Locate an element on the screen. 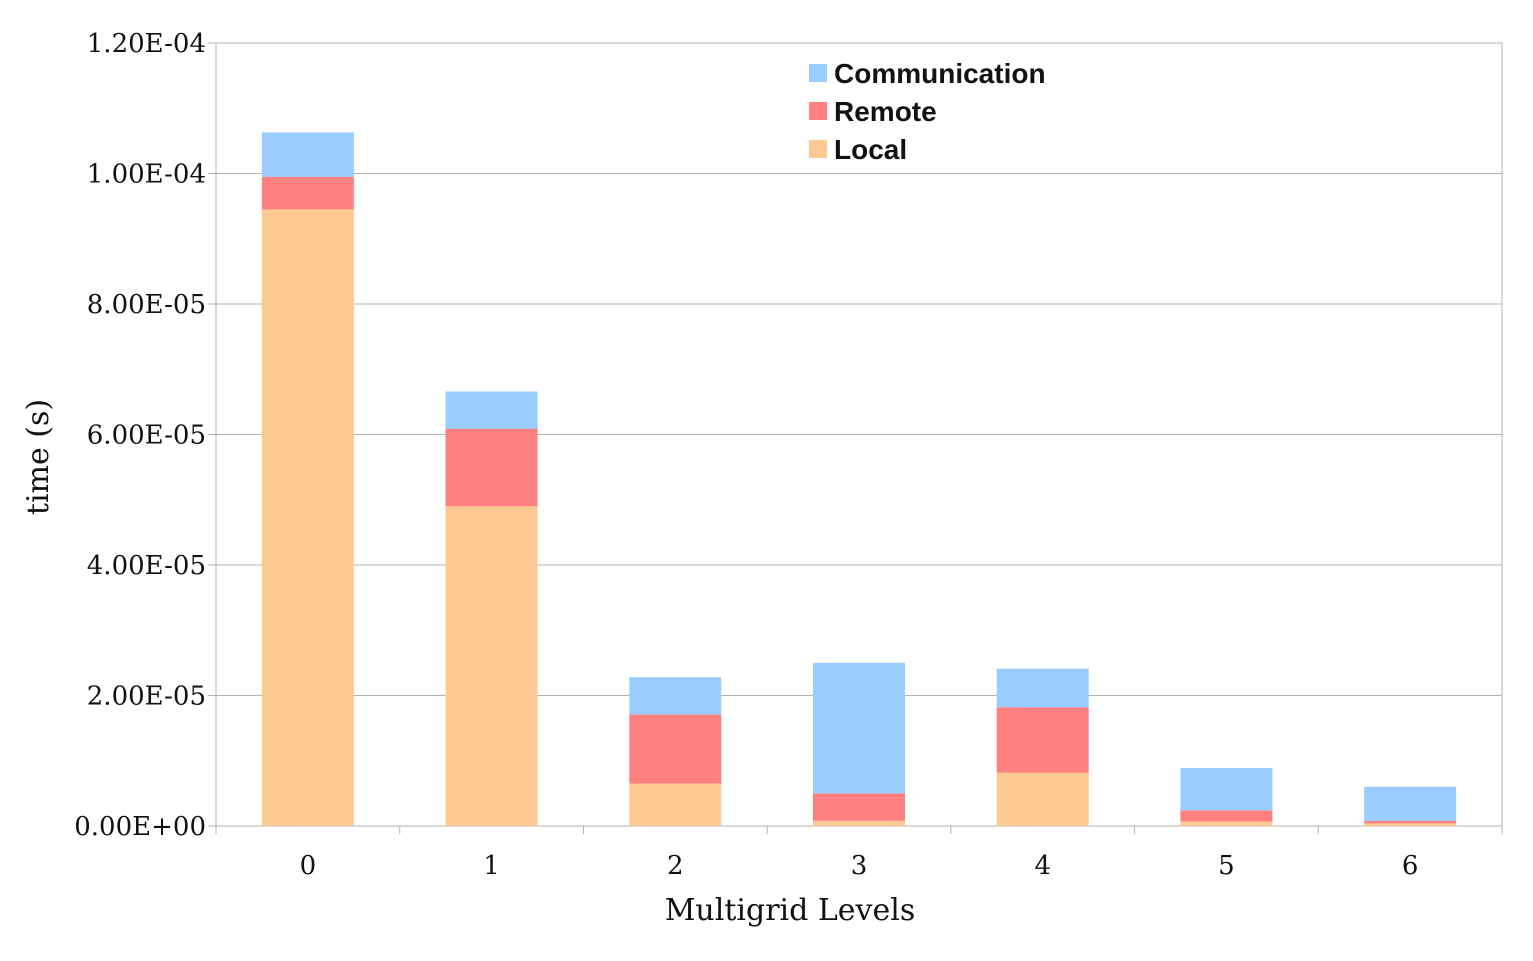 Image resolution: width=1533 pixels, height=961 pixels. y-tick-label: 1.20E-04 is located at coordinates (146, 44).